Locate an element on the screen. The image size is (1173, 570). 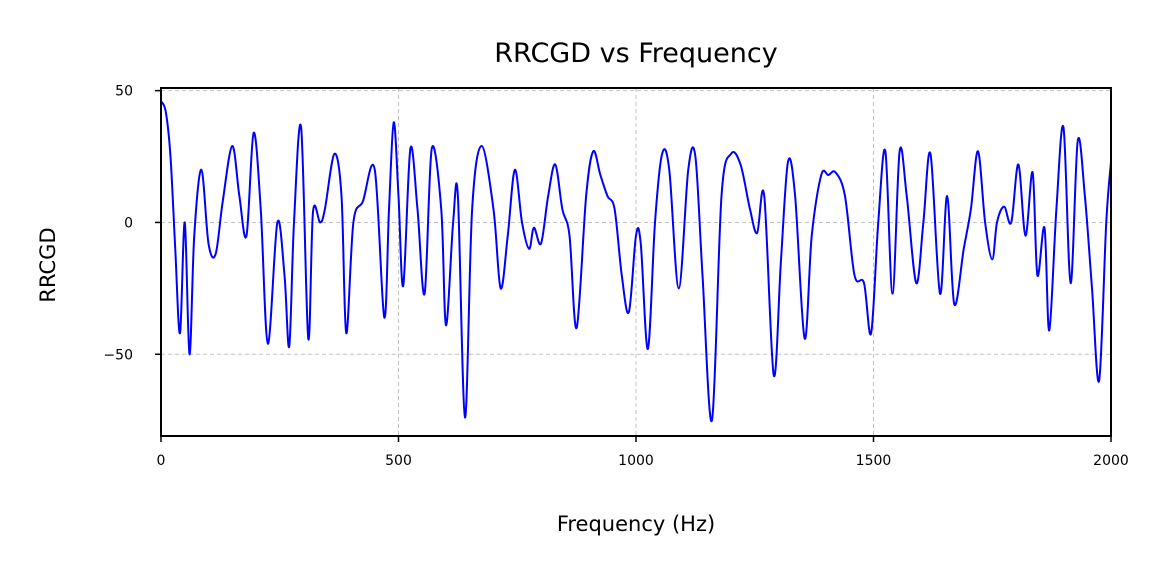
y-tick-label: 50 is located at coordinates (124, 92).